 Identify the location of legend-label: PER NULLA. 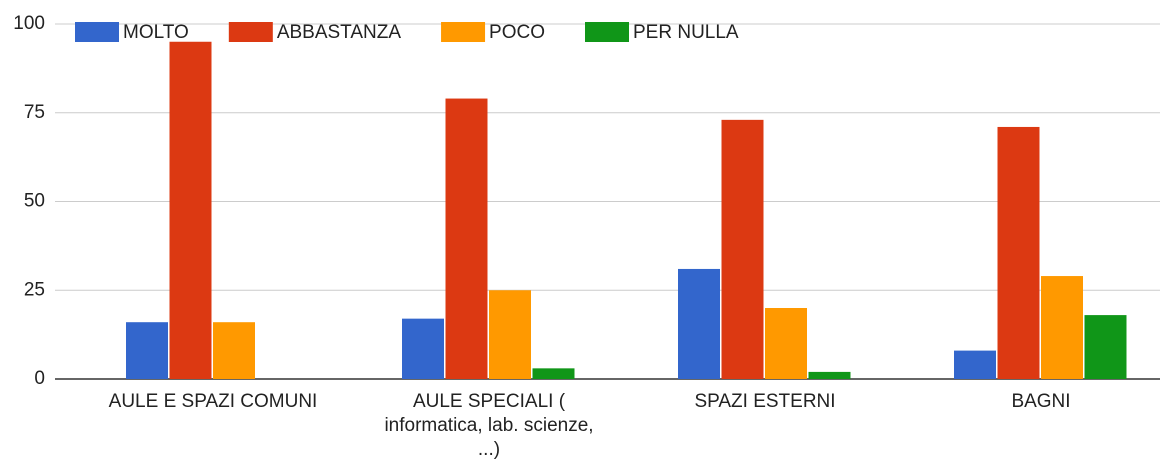
(686, 32).